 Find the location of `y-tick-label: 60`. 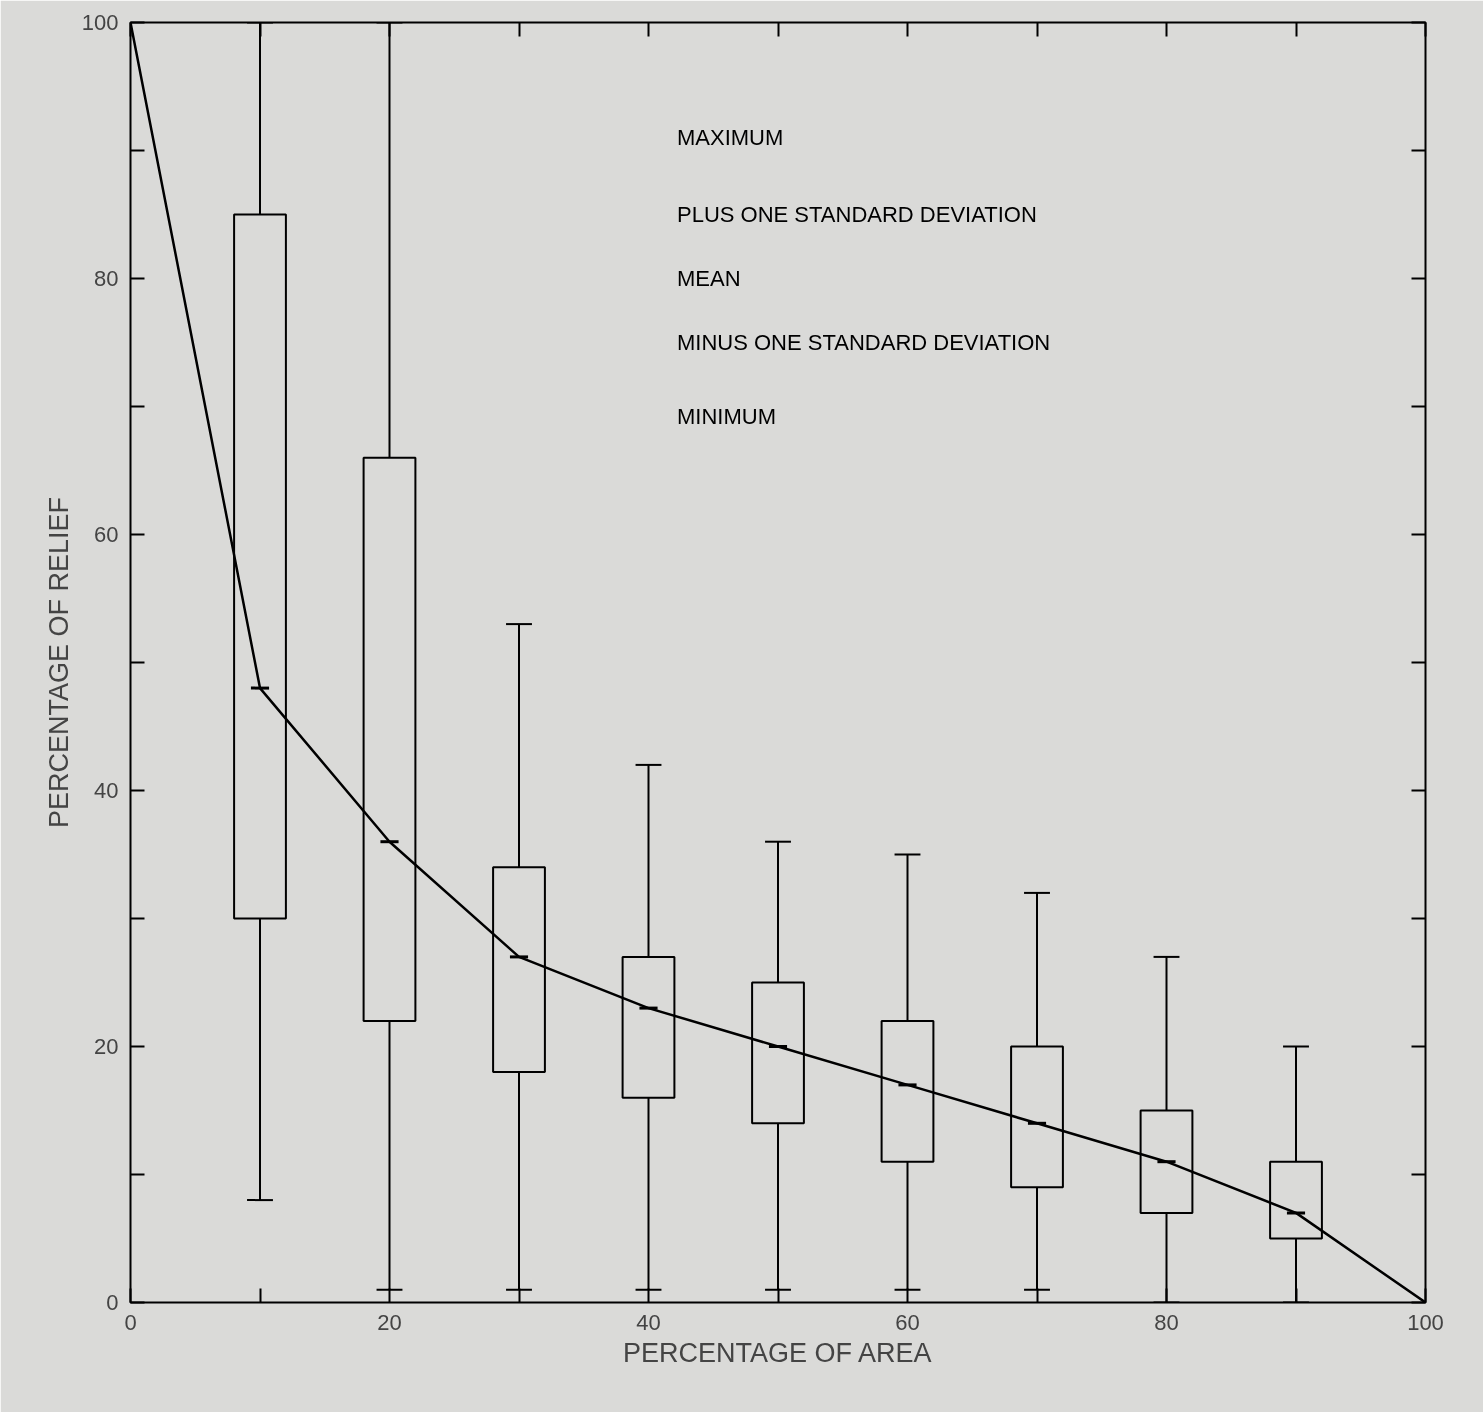

y-tick-label: 60 is located at coordinates (106, 534).